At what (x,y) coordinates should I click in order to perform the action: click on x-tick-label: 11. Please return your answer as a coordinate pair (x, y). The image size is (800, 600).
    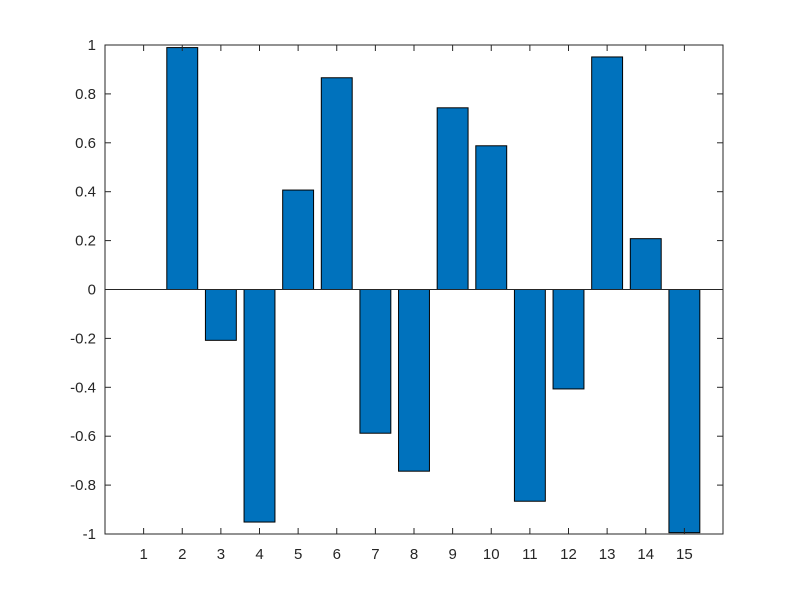
    Looking at the image, I should click on (530, 554).